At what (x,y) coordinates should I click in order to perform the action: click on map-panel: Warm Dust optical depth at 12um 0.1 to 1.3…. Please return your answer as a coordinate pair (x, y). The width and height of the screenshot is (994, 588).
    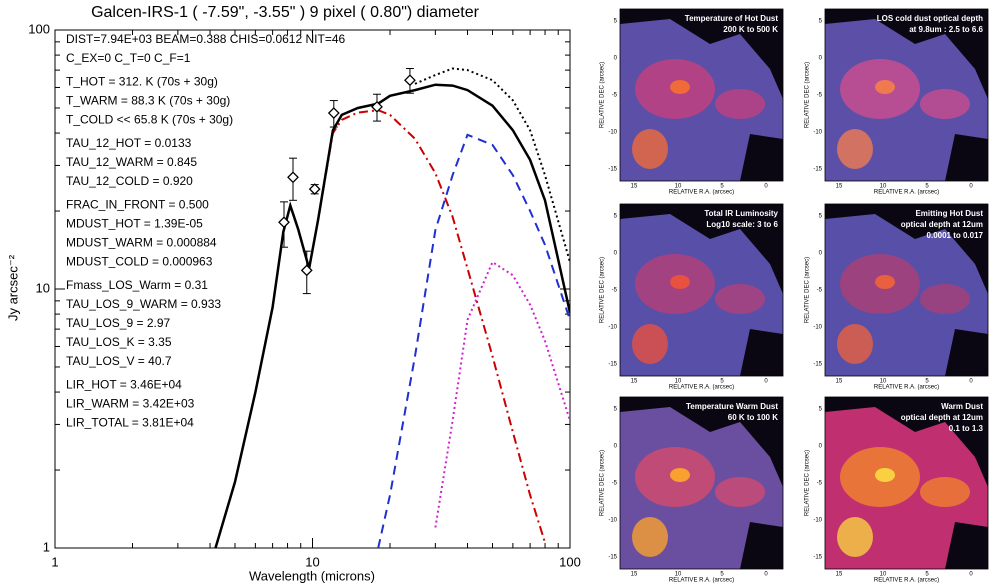
    Looking at the image, I should click on (897, 490).